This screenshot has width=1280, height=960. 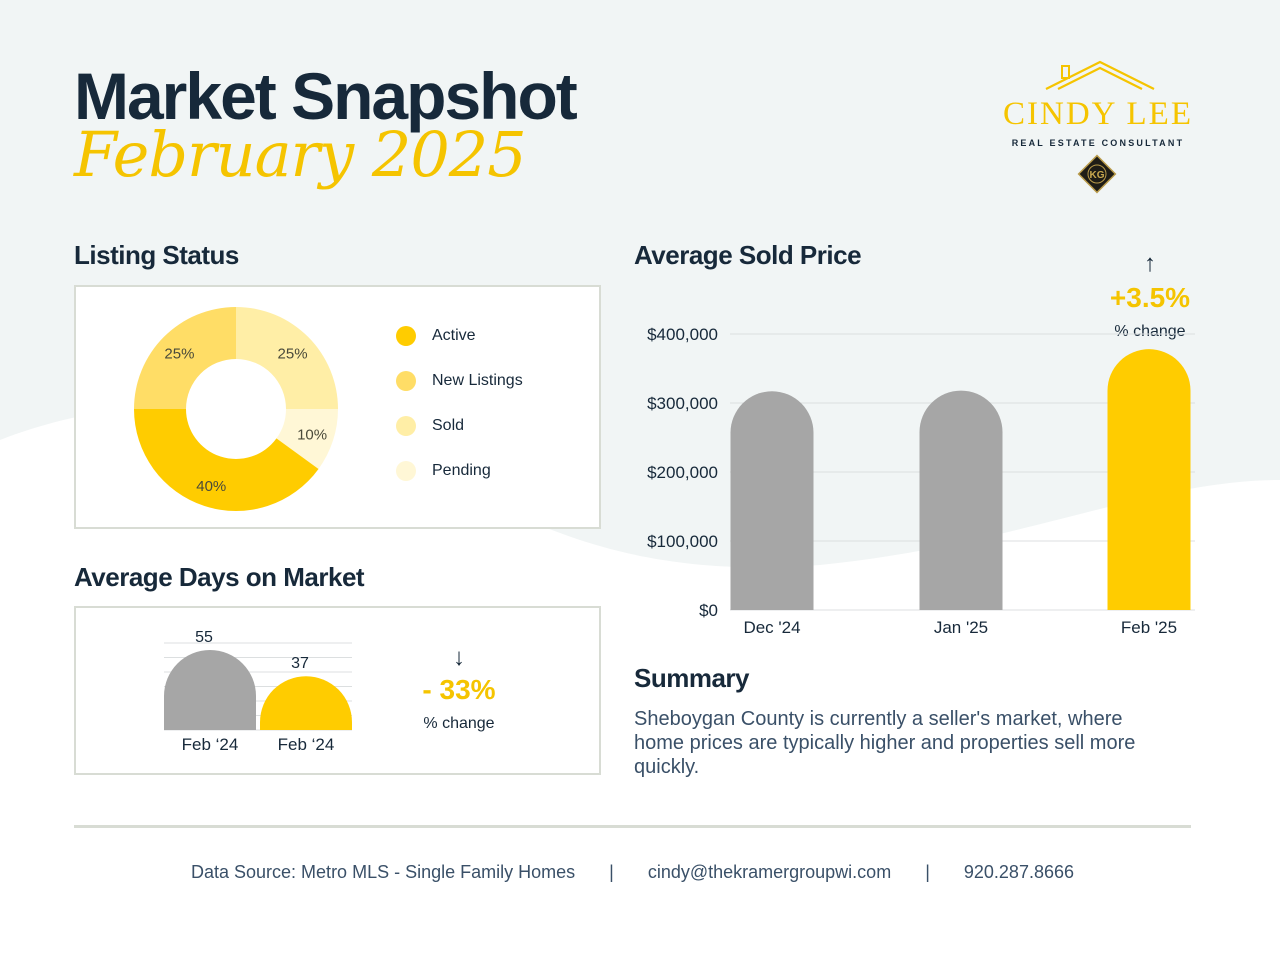 I want to click on donut-label: 40%, so click(x=211, y=486).